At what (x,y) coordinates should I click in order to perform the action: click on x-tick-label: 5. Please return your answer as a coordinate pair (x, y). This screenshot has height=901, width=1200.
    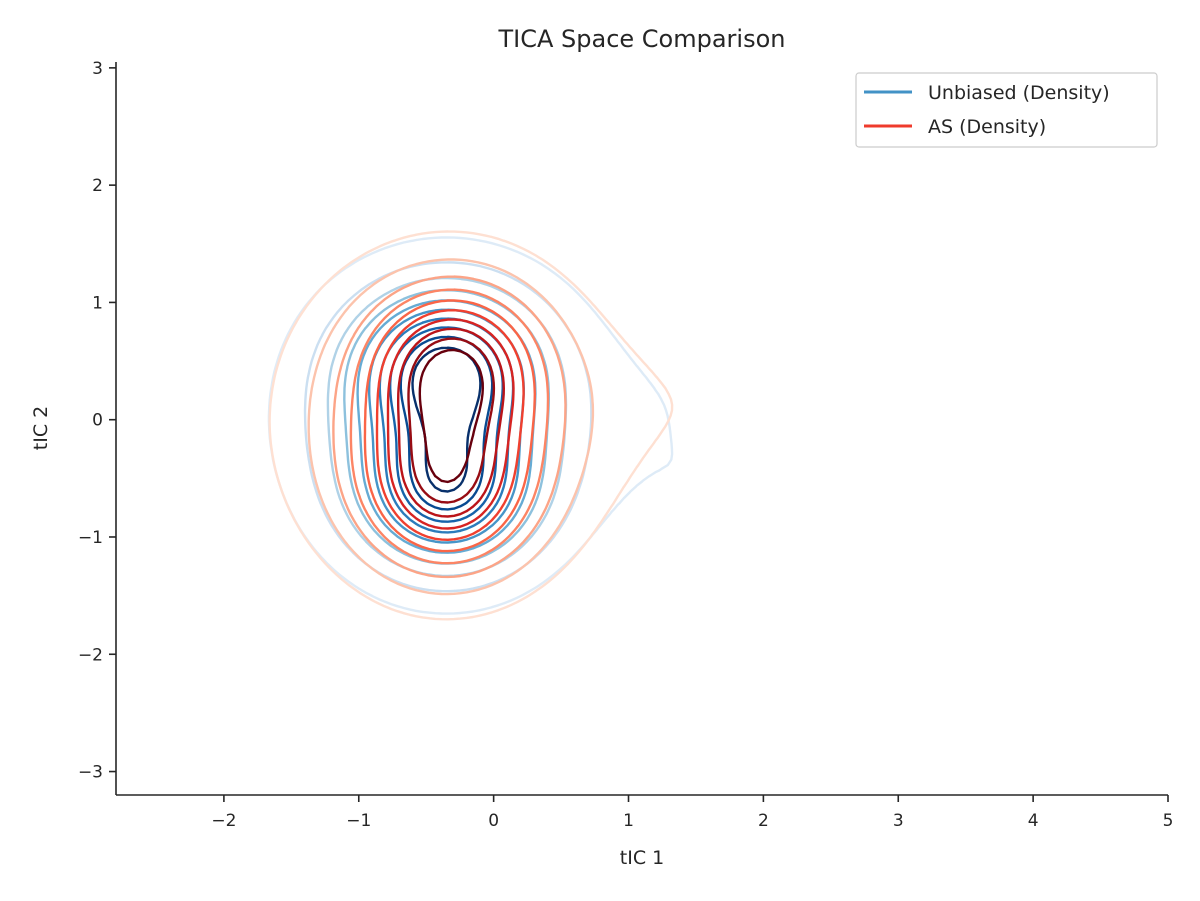
    Looking at the image, I should click on (1168, 821).